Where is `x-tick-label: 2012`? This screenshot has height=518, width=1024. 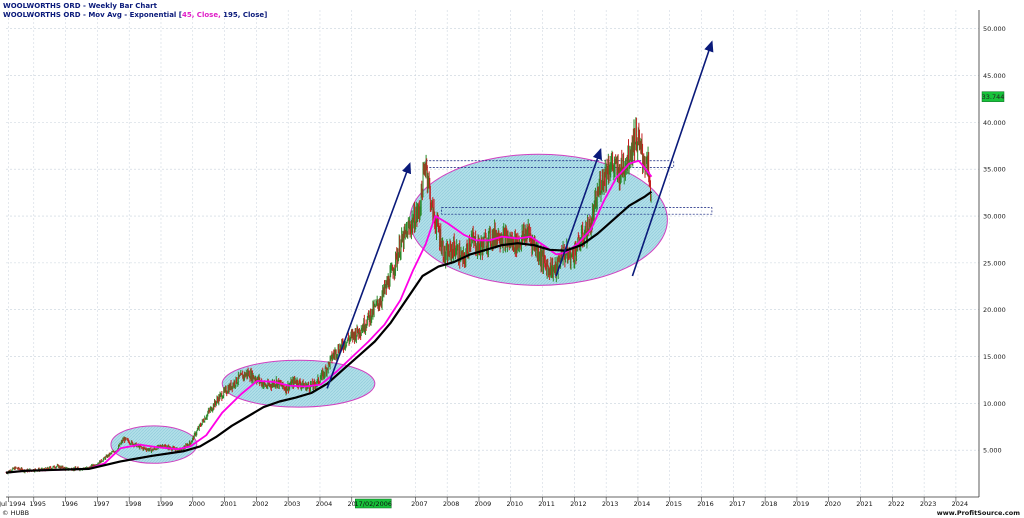
x-tick-label: 2012 is located at coordinates (578, 504).